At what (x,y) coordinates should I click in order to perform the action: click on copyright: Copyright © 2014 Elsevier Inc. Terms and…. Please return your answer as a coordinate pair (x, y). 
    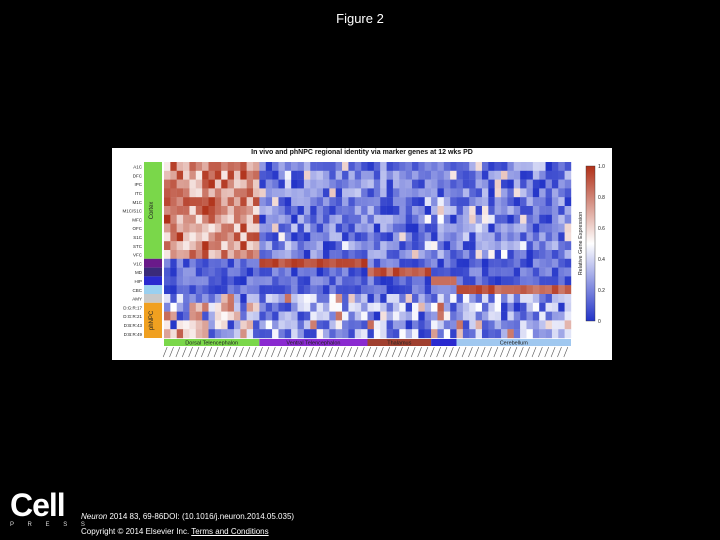
    Looking at the image, I should click on (175, 531).